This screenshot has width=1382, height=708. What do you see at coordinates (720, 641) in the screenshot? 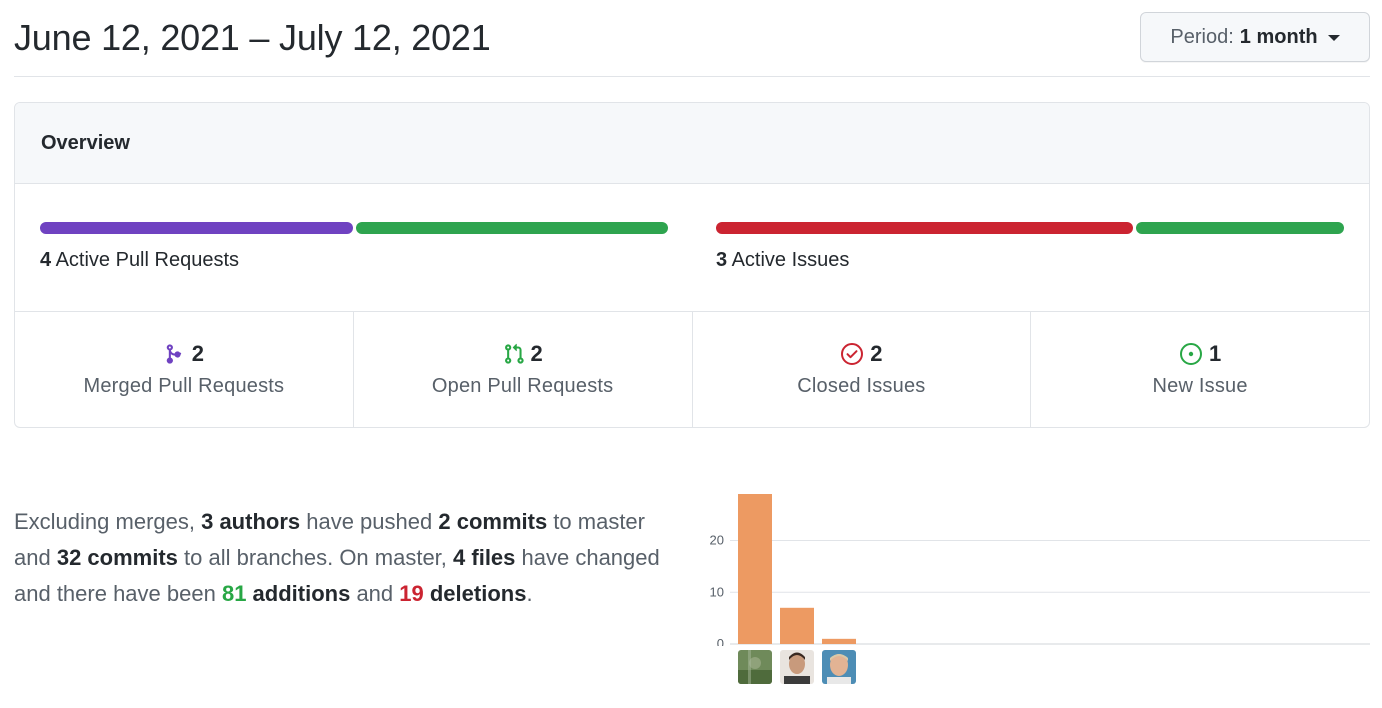
I see `y-tick-label: 0` at bounding box center [720, 641].